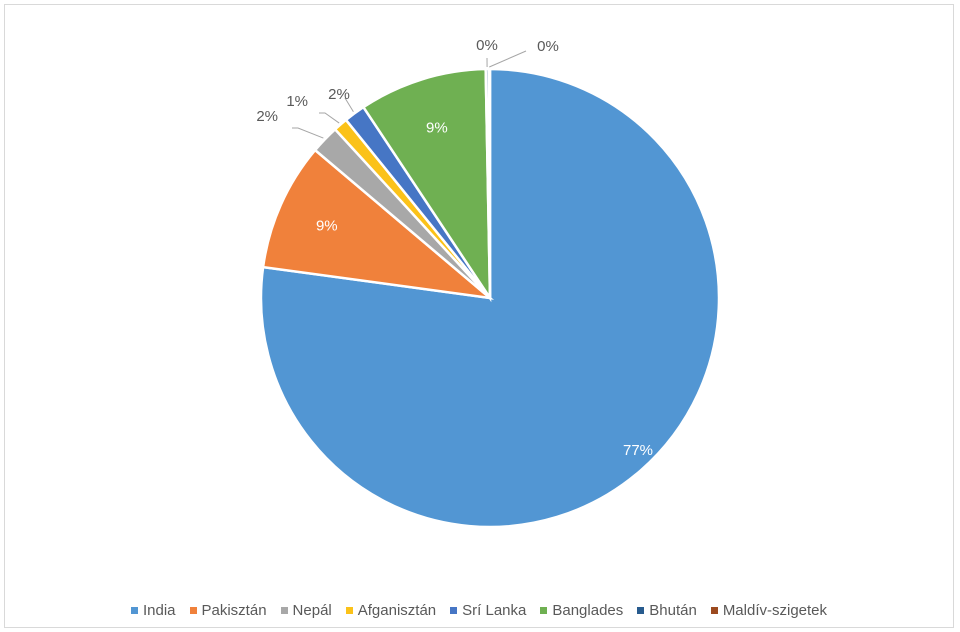 Image resolution: width=960 pixels, height=632 pixels. What do you see at coordinates (397, 610) in the screenshot?
I see `legend-label: Afganisztán` at bounding box center [397, 610].